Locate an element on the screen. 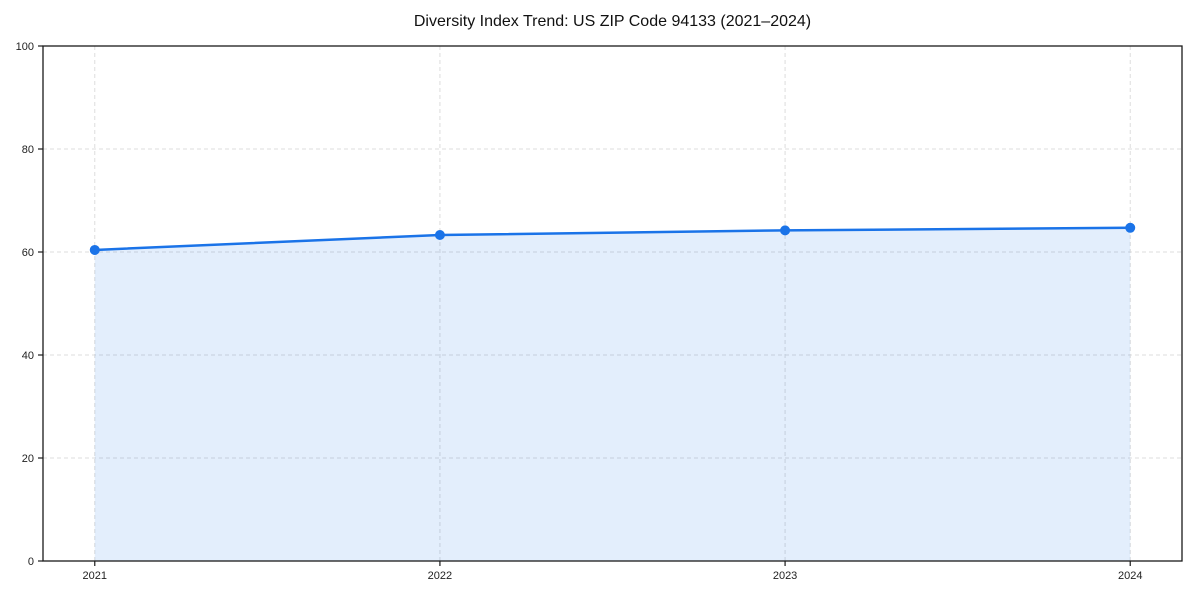 The width and height of the screenshot is (1200, 600). y-tick-label: 80 is located at coordinates (28, 150).